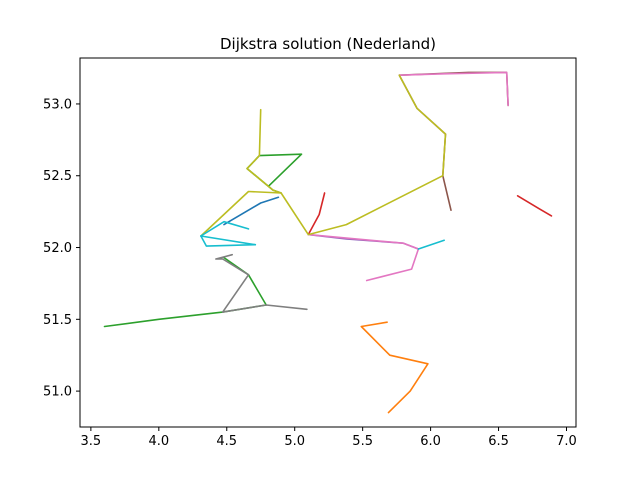 The width and height of the screenshot is (640, 480). Describe the element at coordinates (57, 392) in the screenshot. I see `y-tick-label: 51.0` at that location.